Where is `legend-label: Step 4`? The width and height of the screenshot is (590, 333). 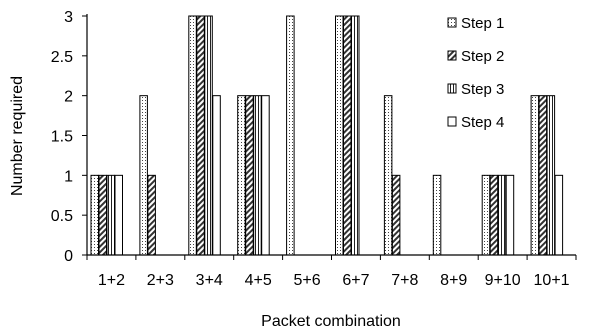
legend-label: Step 4 is located at coordinates (482, 122).